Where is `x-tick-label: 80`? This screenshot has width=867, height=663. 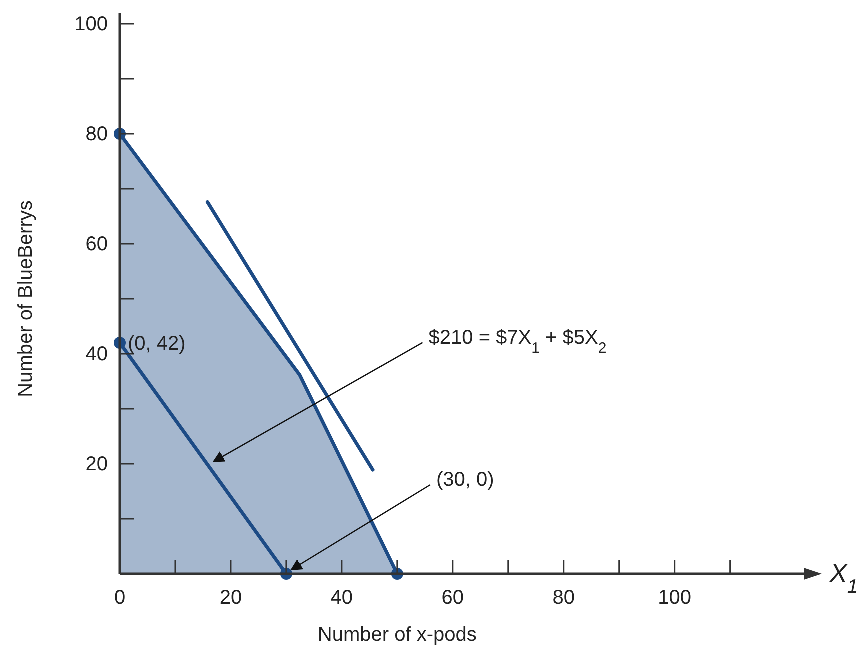 x-tick-label: 80 is located at coordinates (563, 598).